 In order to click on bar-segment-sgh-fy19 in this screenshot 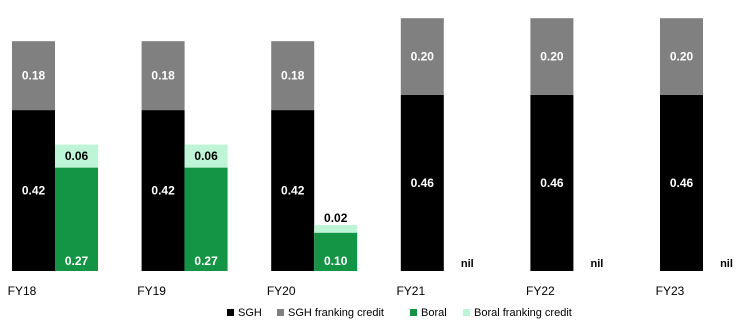, I will do `click(163, 190)`.